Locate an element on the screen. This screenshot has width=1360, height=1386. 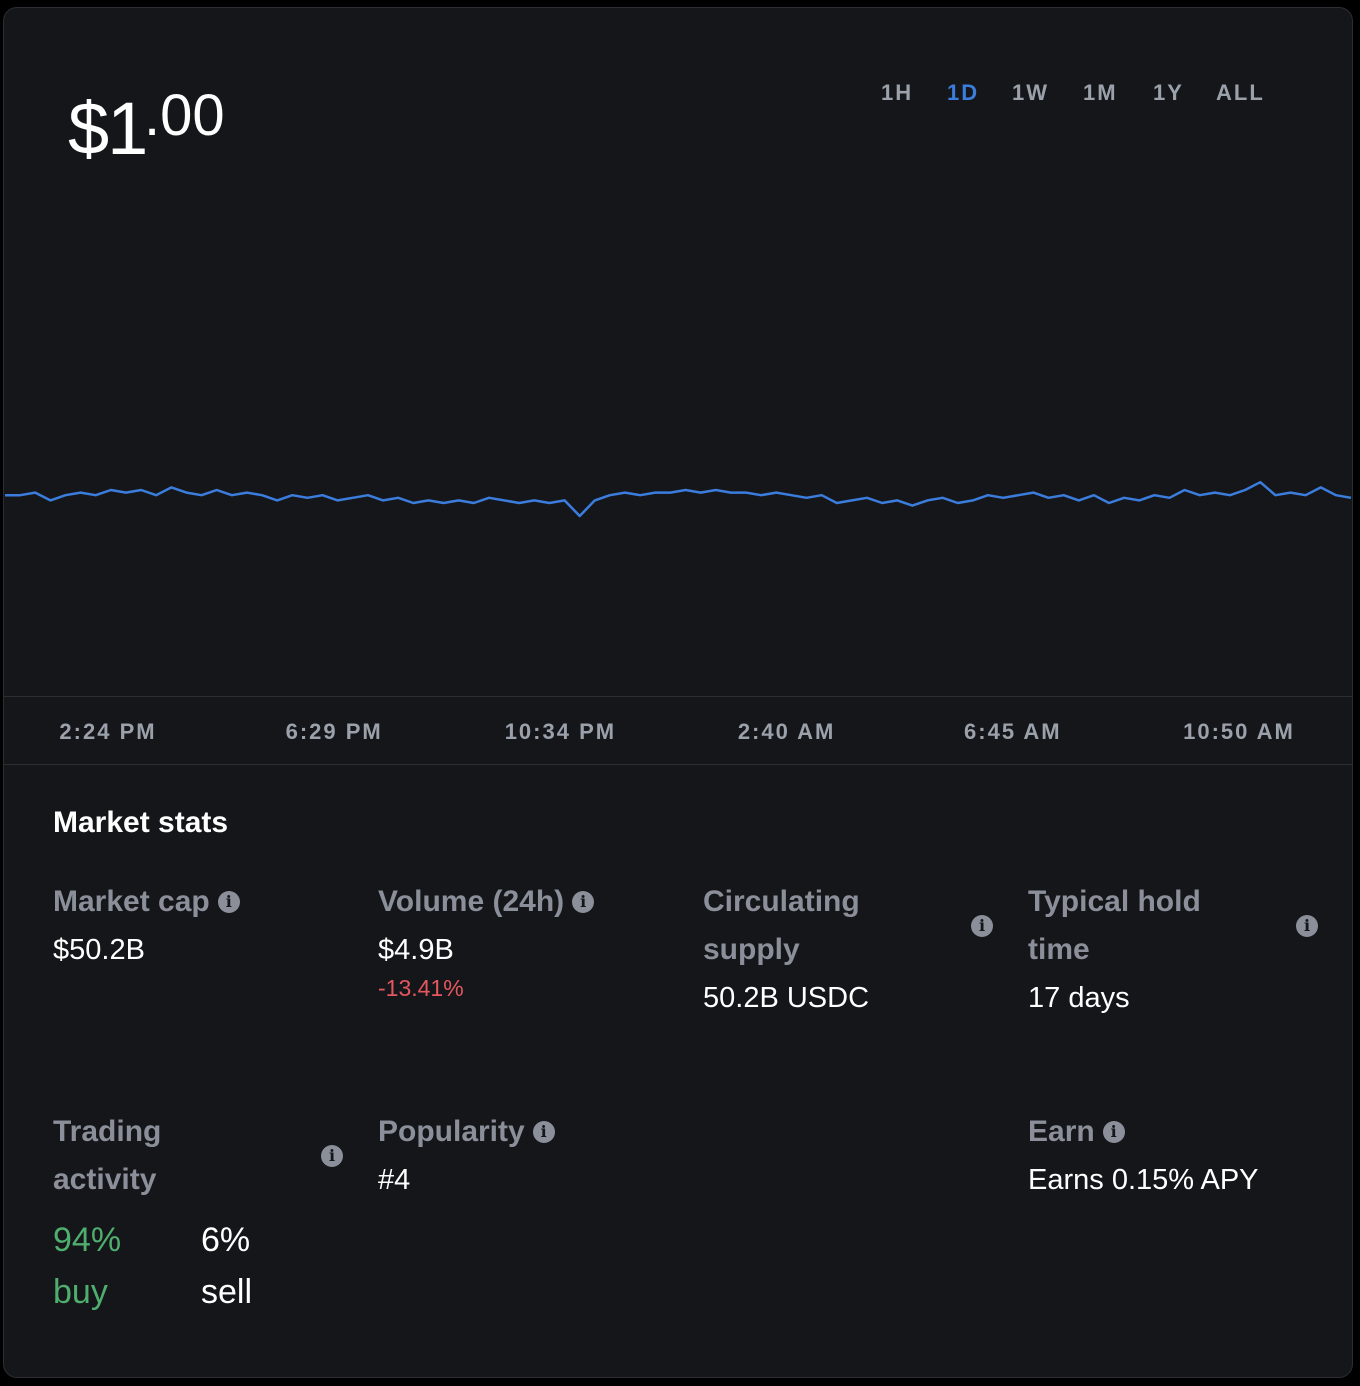
buy-label: buy is located at coordinates (80, 1292).